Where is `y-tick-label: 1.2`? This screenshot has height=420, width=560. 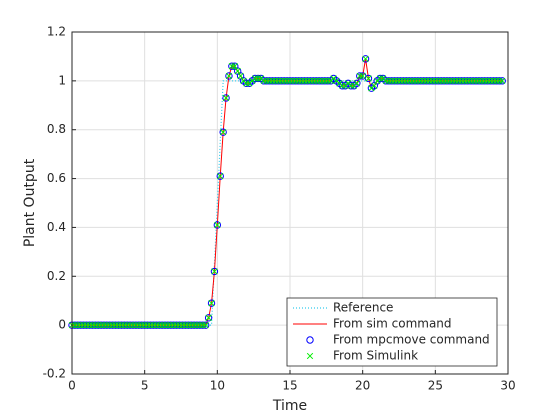 y-tick-label: 1.2 is located at coordinates (56, 32).